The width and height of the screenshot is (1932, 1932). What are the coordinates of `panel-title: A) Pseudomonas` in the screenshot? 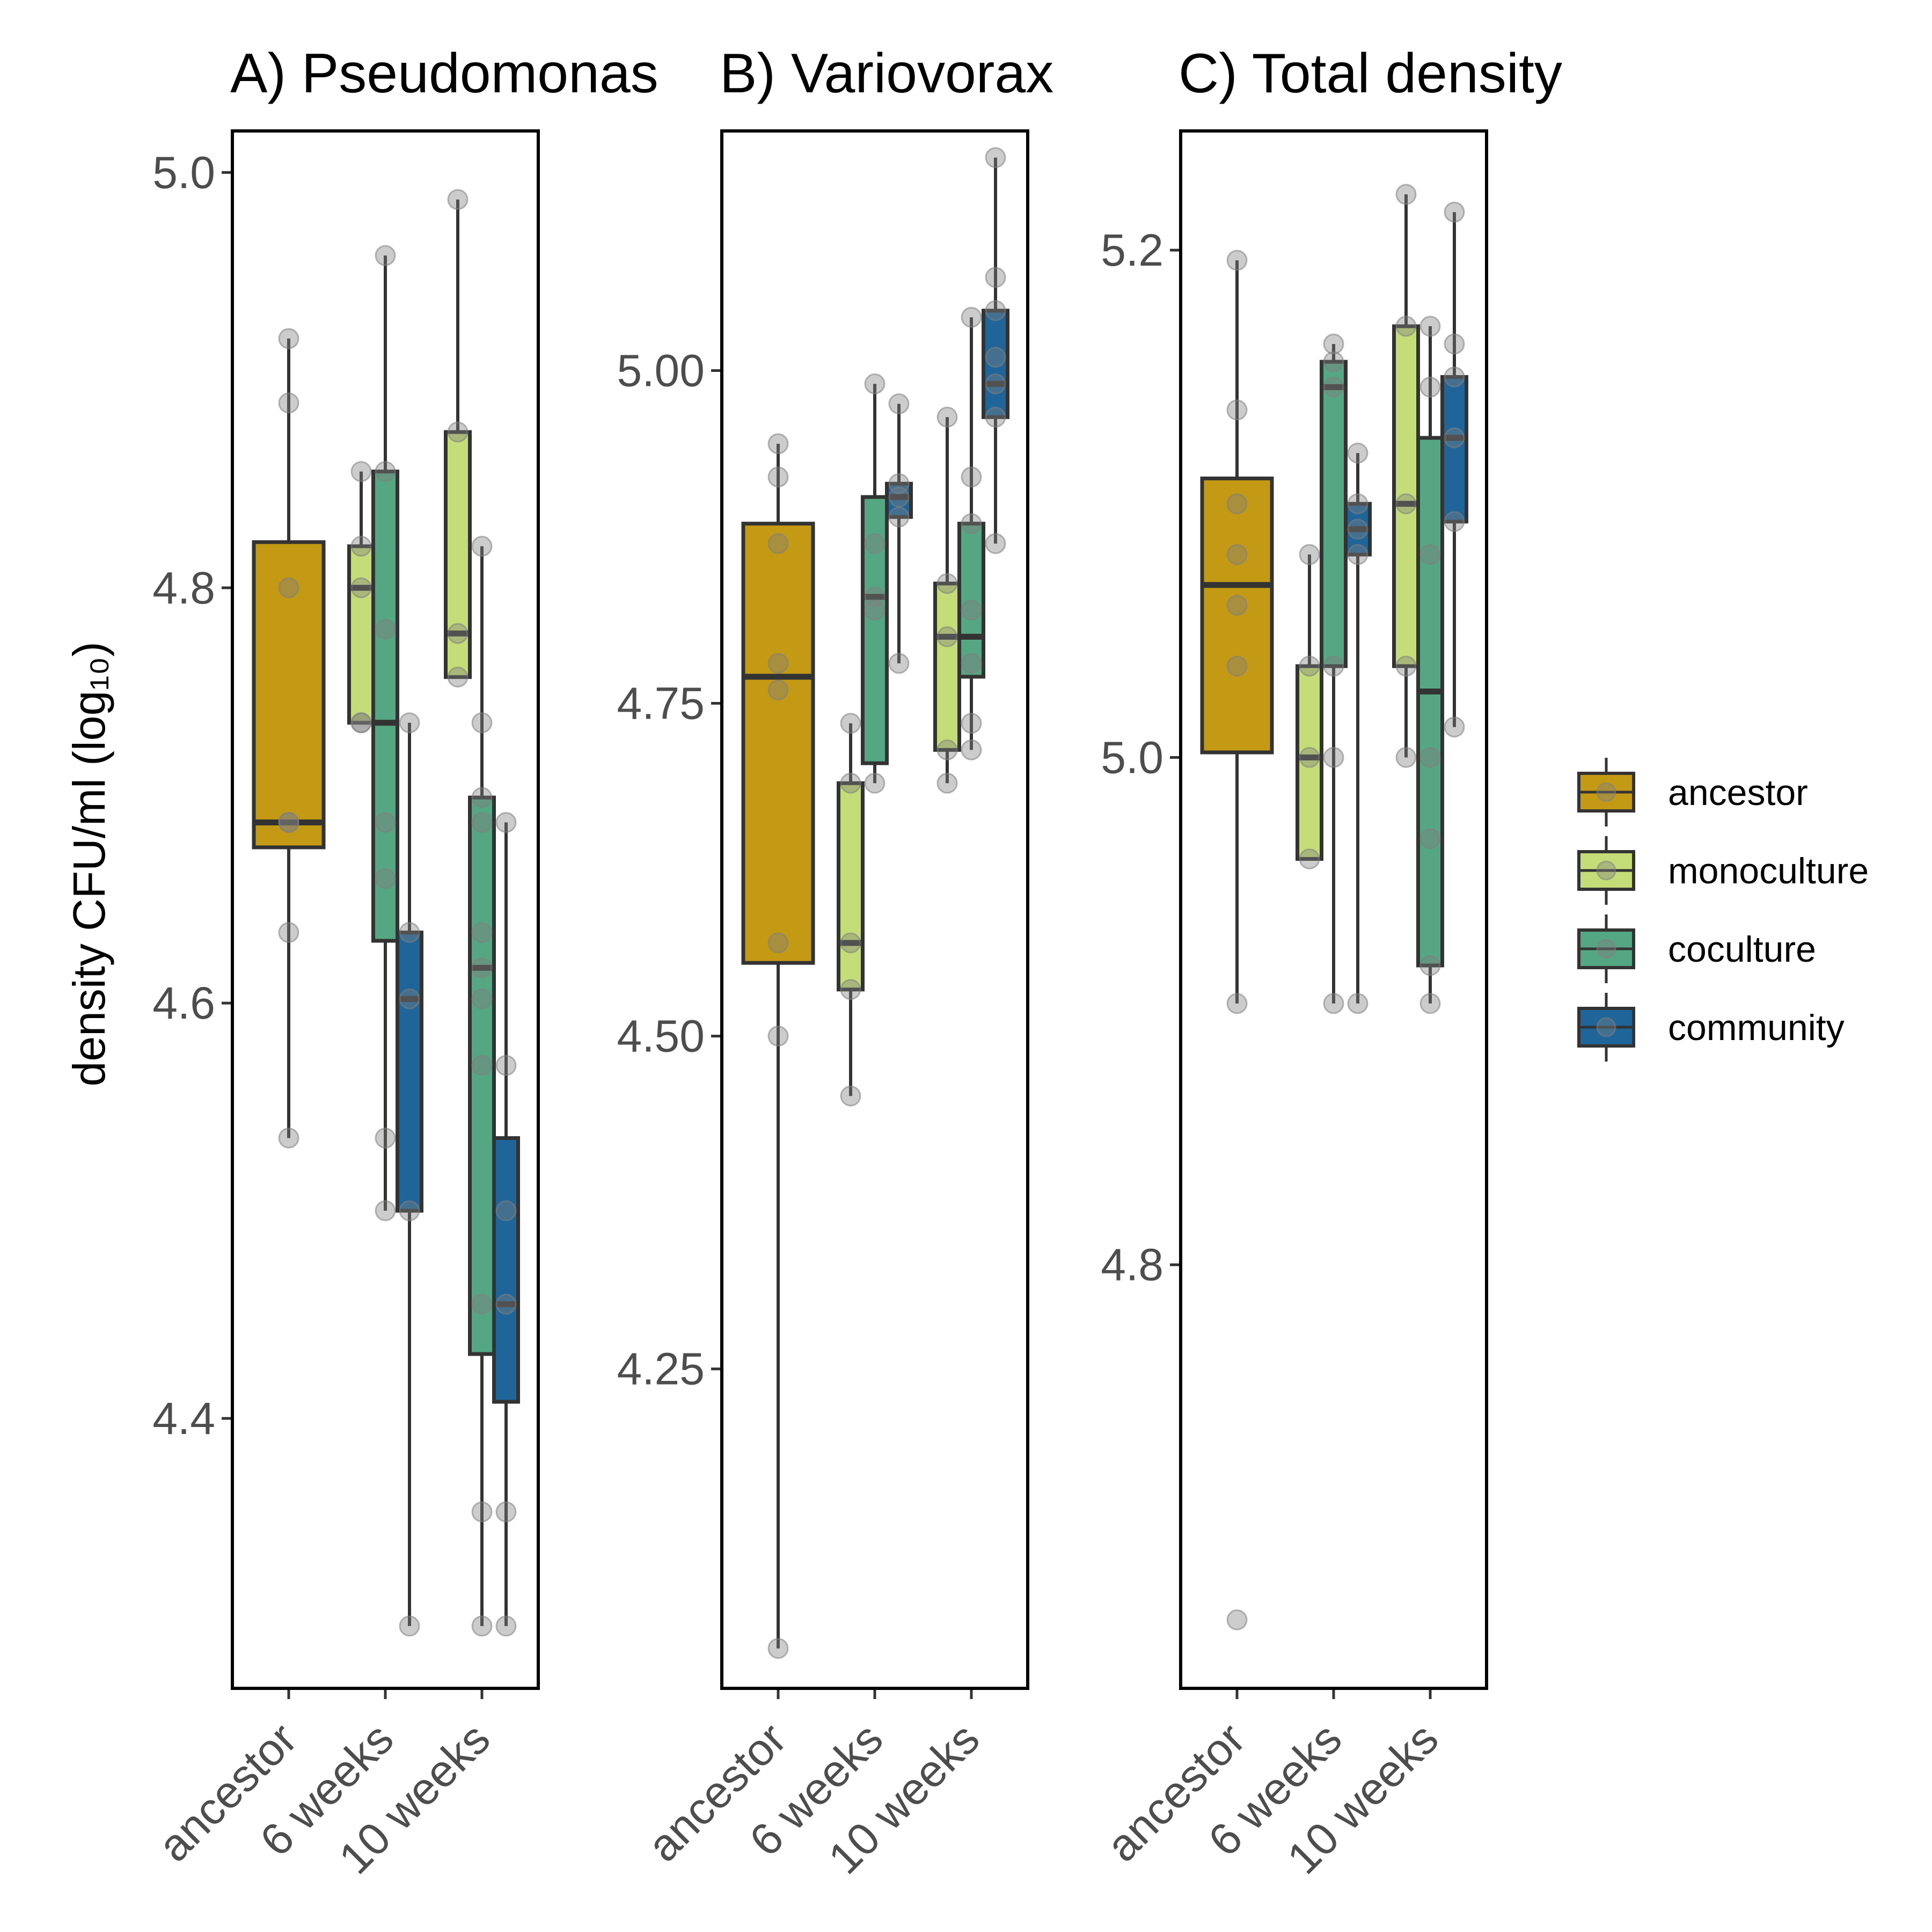 It's located at (444, 73).